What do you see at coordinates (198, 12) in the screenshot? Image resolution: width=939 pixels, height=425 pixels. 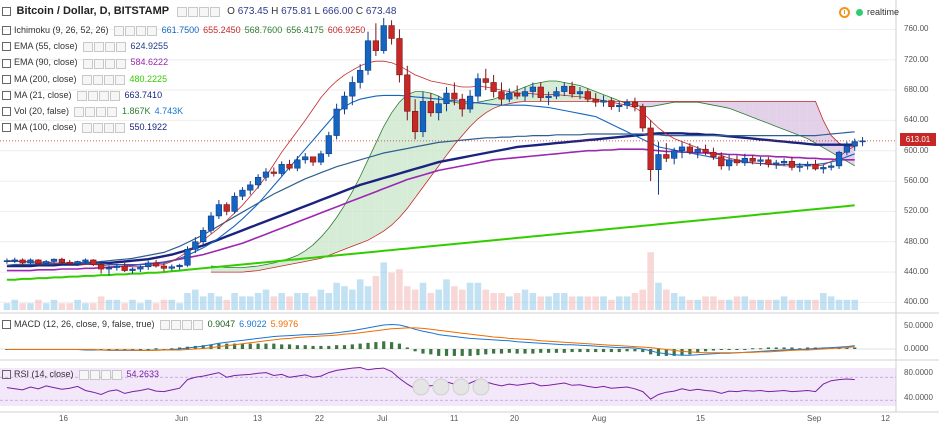 I see `header-buttons` at bounding box center [198, 12].